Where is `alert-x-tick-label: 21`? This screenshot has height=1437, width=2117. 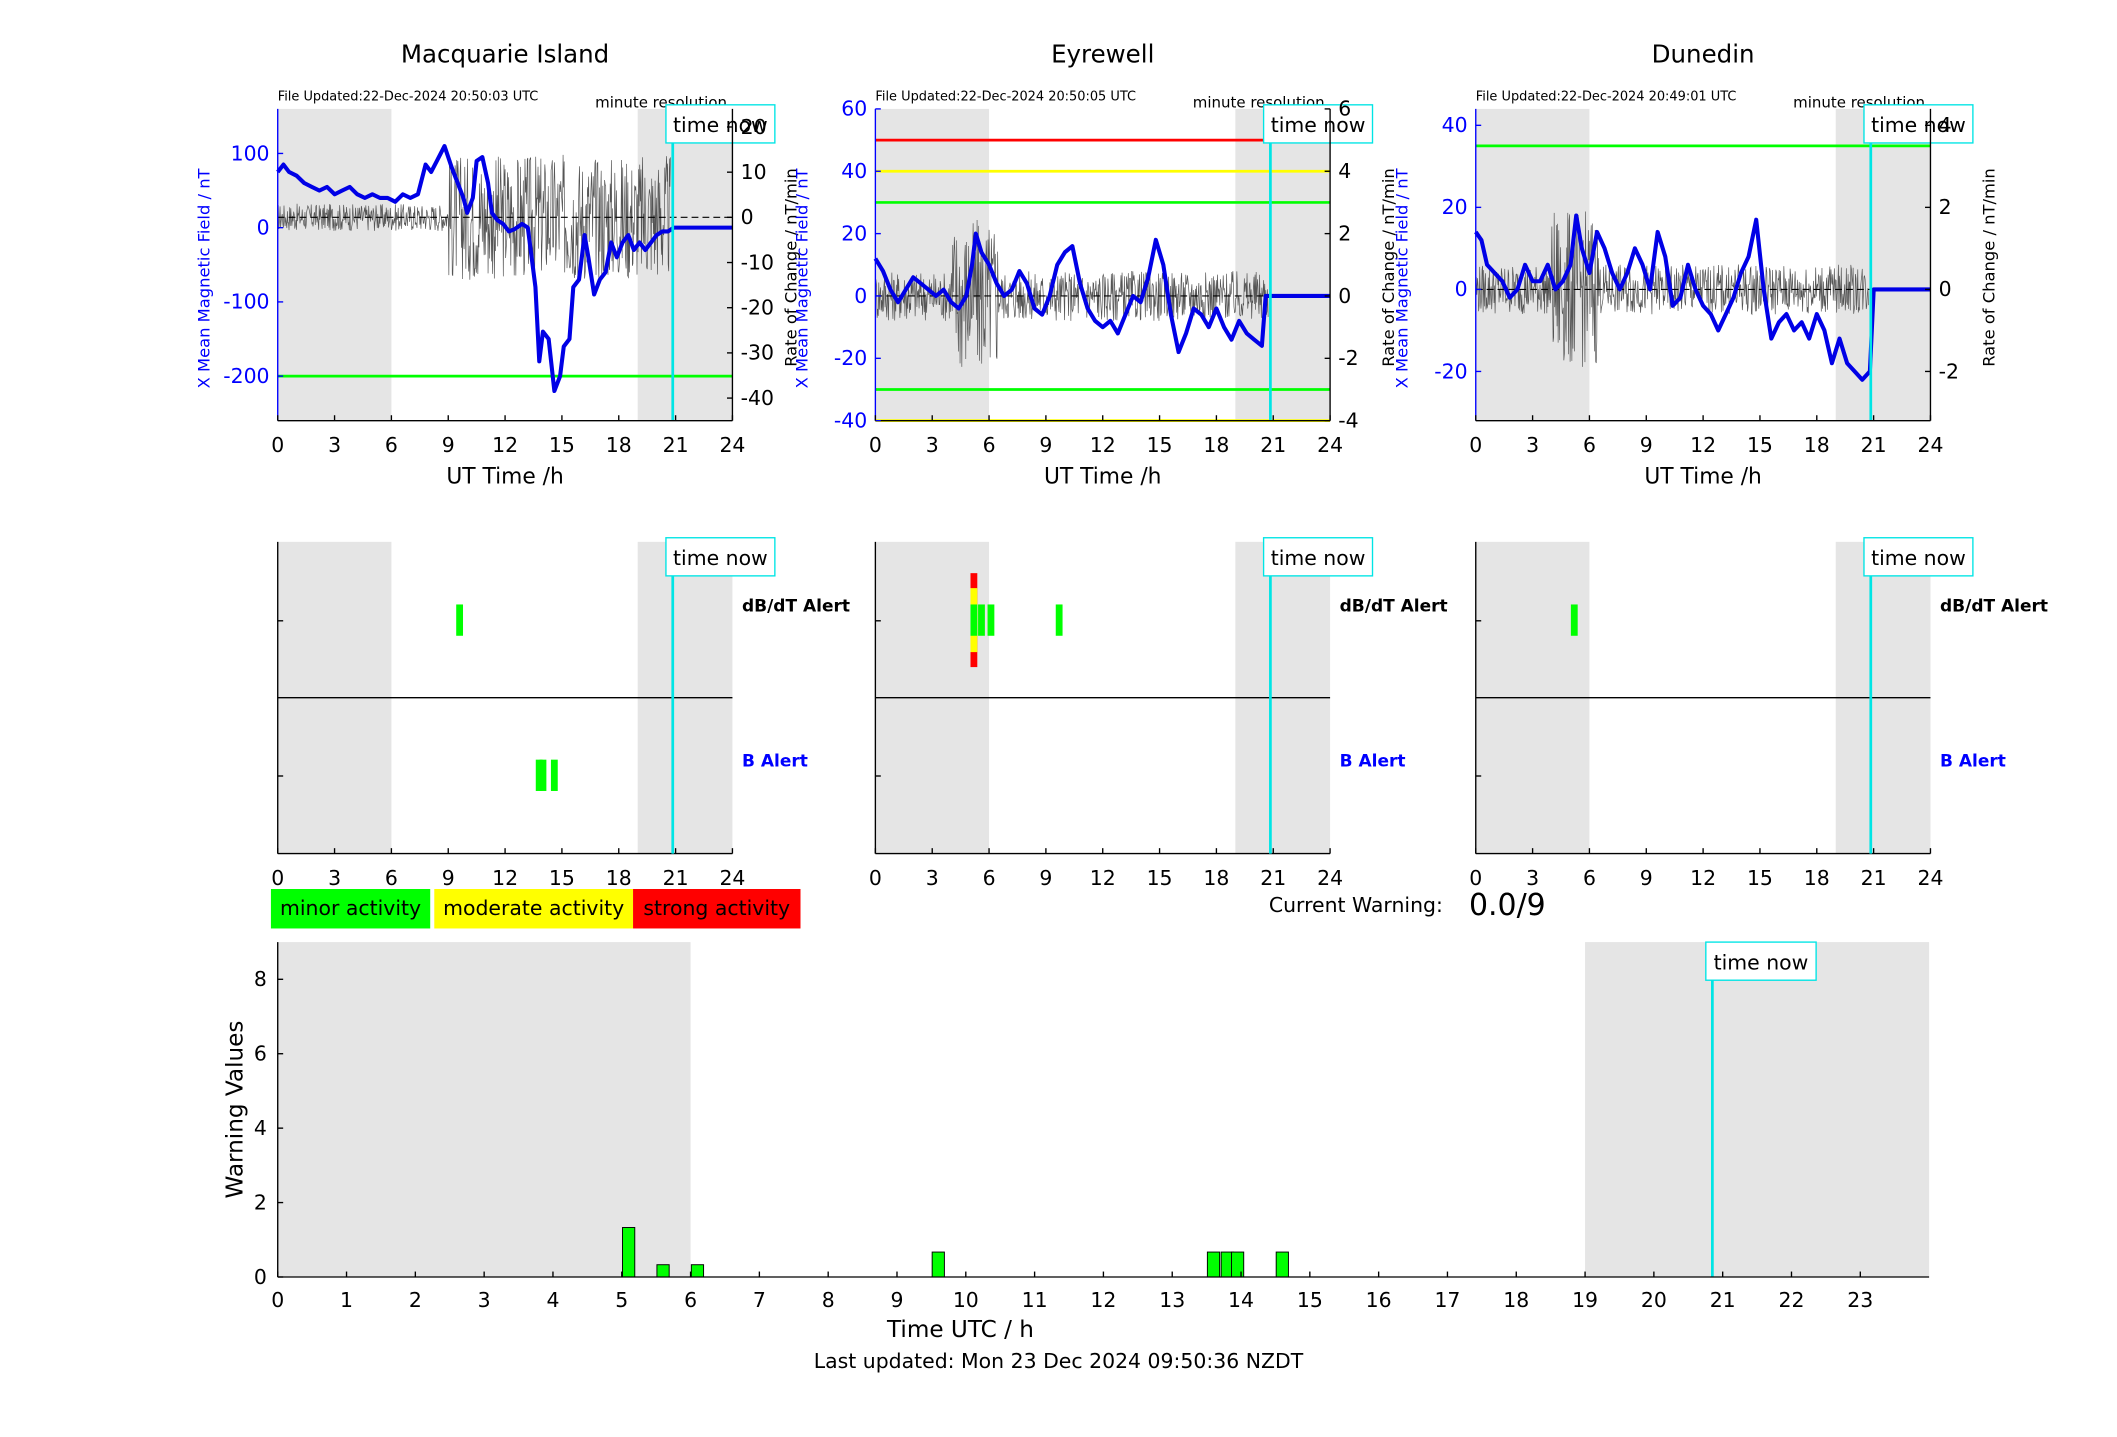 alert-x-tick-label: 21 is located at coordinates (676, 878).